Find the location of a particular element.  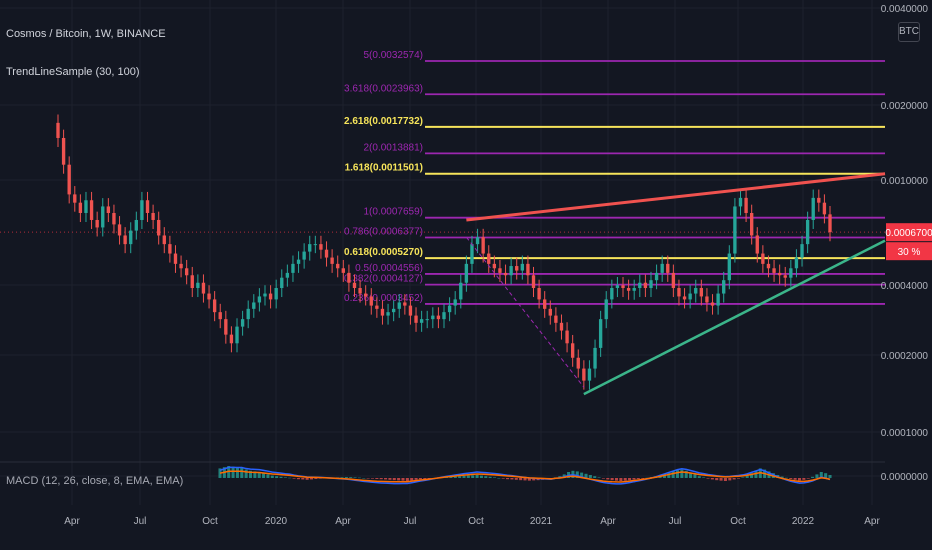

time-axis-label: 2020 is located at coordinates (276, 521).